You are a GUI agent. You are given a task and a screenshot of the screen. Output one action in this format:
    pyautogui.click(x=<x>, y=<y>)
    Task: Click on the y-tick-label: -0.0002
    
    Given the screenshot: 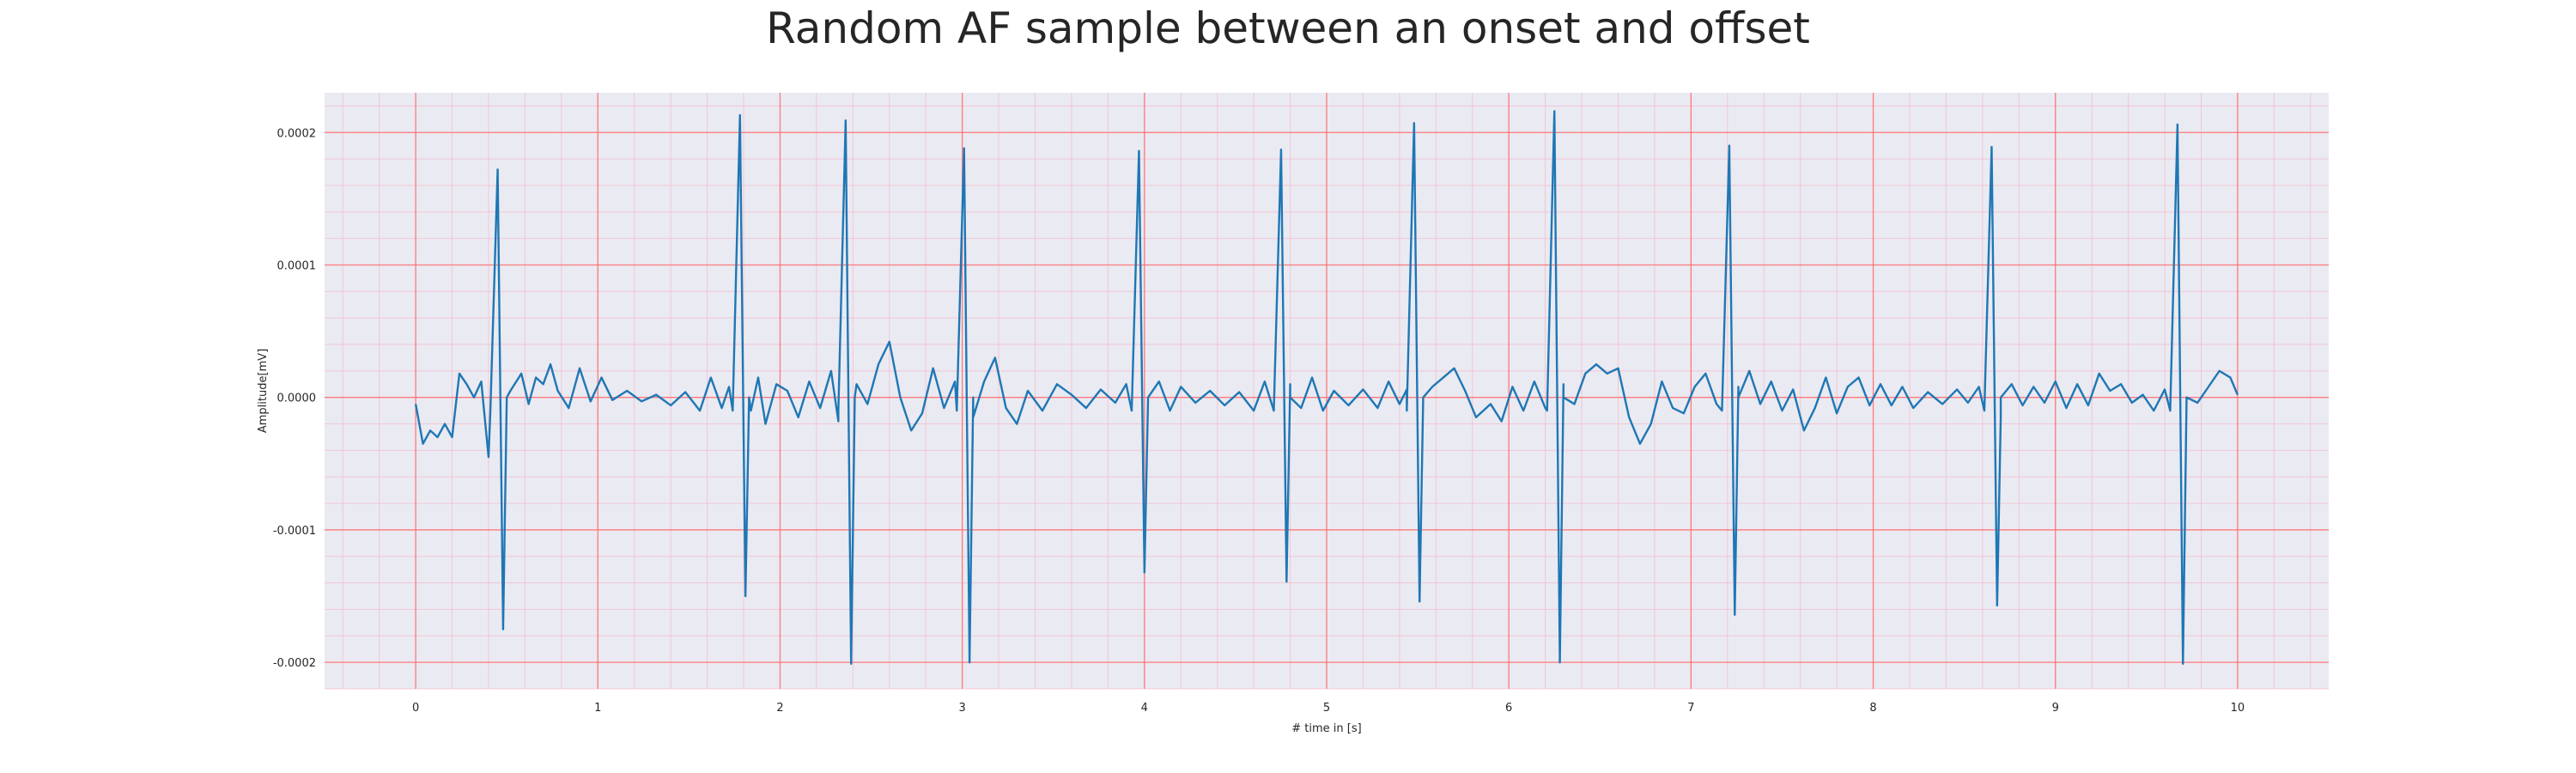 What is the action you would take?
    pyautogui.click(x=294, y=663)
    